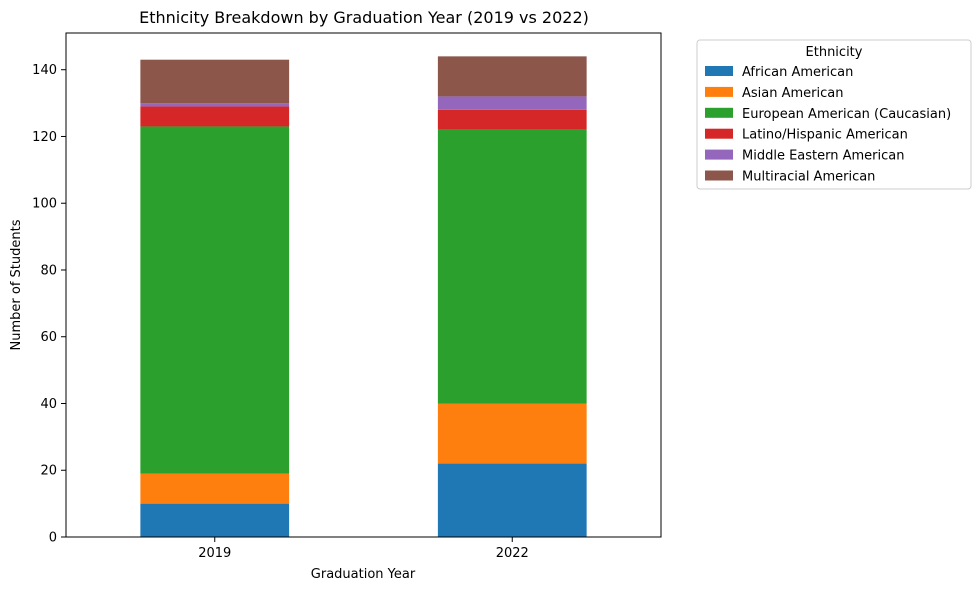 This screenshot has height=595, width=980. What do you see at coordinates (53, 538) in the screenshot?
I see `y-tick-label: 0` at bounding box center [53, 538].